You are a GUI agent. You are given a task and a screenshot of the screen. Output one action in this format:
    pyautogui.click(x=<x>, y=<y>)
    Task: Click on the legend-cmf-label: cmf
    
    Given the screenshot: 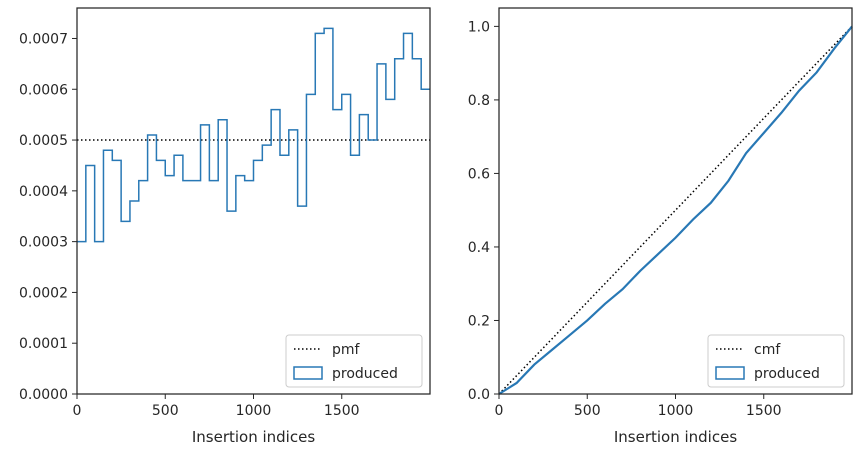 What is the action you would take?
    pyautogui.click(x=767, y=350)
    